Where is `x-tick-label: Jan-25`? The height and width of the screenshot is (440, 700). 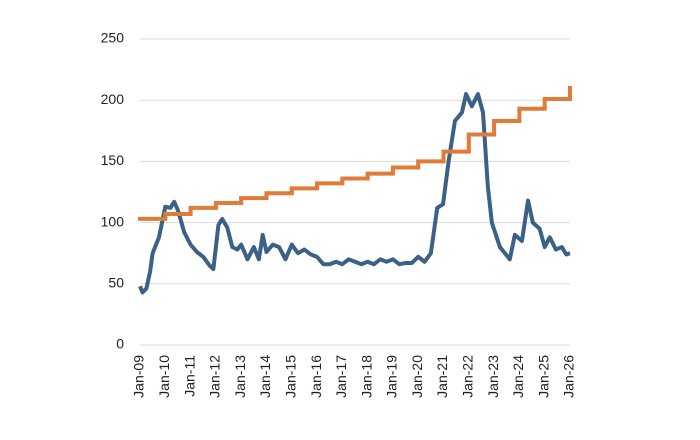
x-tick-label: Jan-25 is located at coordinates (543, 376).